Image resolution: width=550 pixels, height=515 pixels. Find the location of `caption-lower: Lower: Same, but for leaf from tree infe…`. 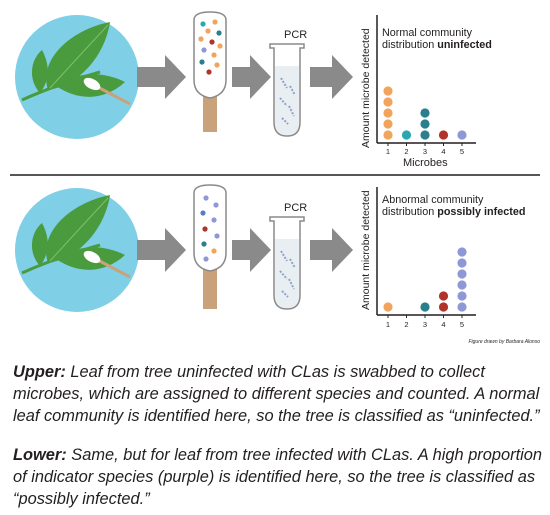

caption-lower: Lower: Same, but for leaf from tree infe… is located at coordinates (278, 477).